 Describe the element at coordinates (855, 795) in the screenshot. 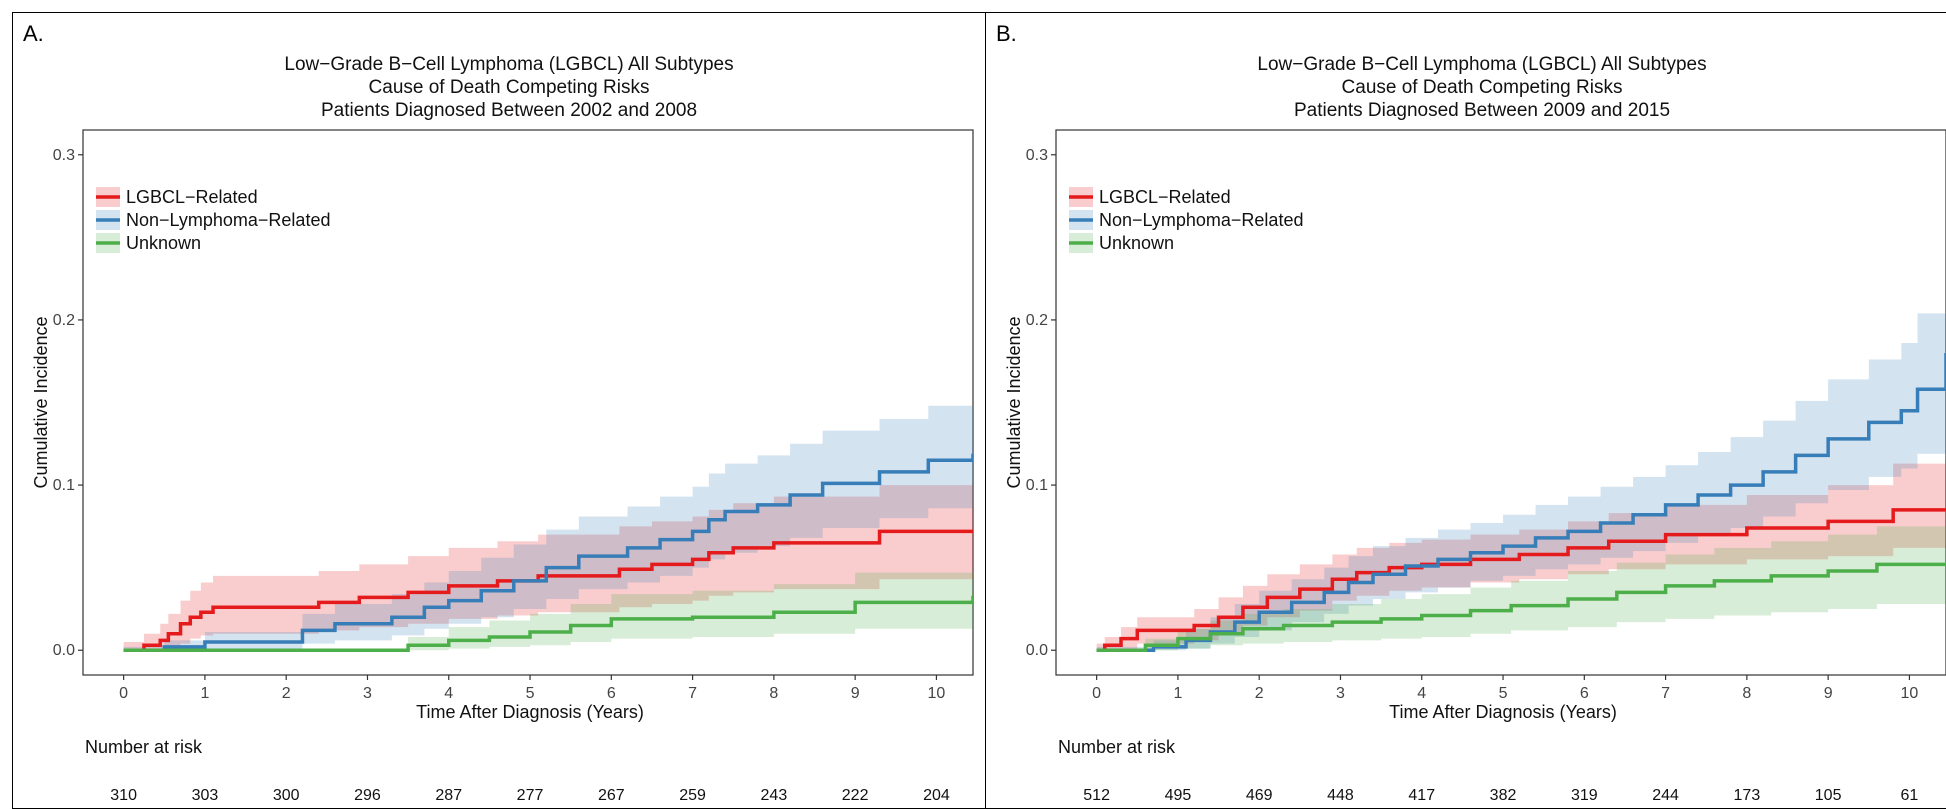

I see `risk-count: 222` at that location.